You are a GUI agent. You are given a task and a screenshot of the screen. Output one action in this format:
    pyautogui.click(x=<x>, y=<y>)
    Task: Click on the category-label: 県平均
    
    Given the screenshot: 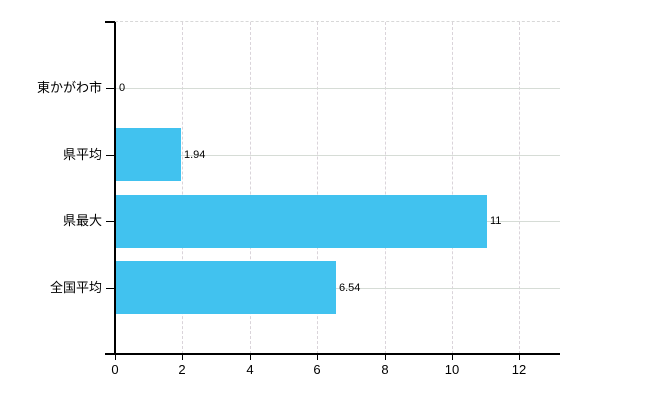 What is the action you would take?
    pyautogui.click(x=82, y=154)
    